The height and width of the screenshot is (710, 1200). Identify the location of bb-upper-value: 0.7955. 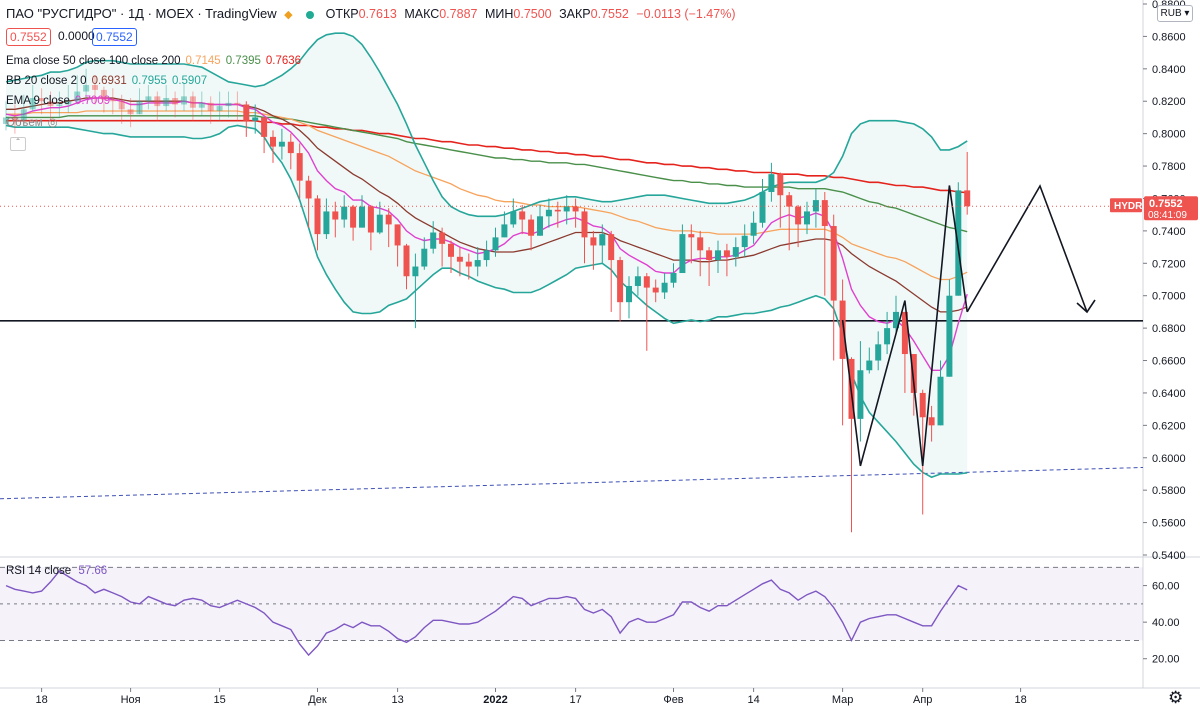
(149, 81).